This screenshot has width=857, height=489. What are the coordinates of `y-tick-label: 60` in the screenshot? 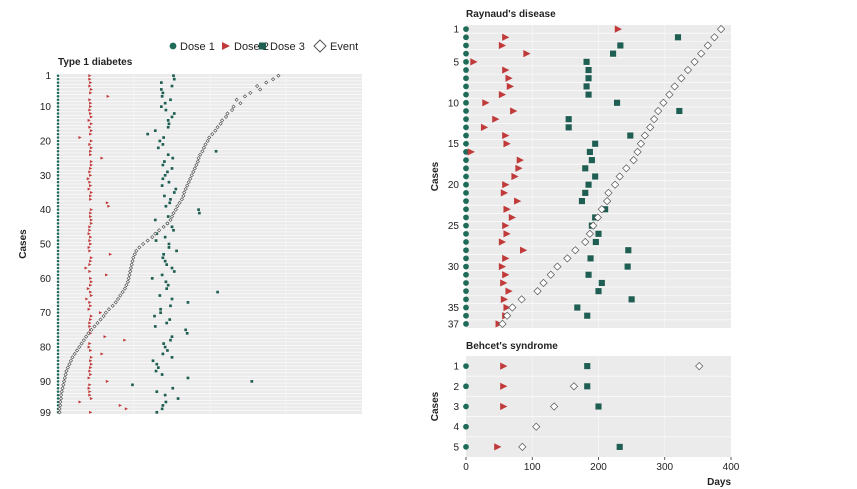 It's located at (46, 279).